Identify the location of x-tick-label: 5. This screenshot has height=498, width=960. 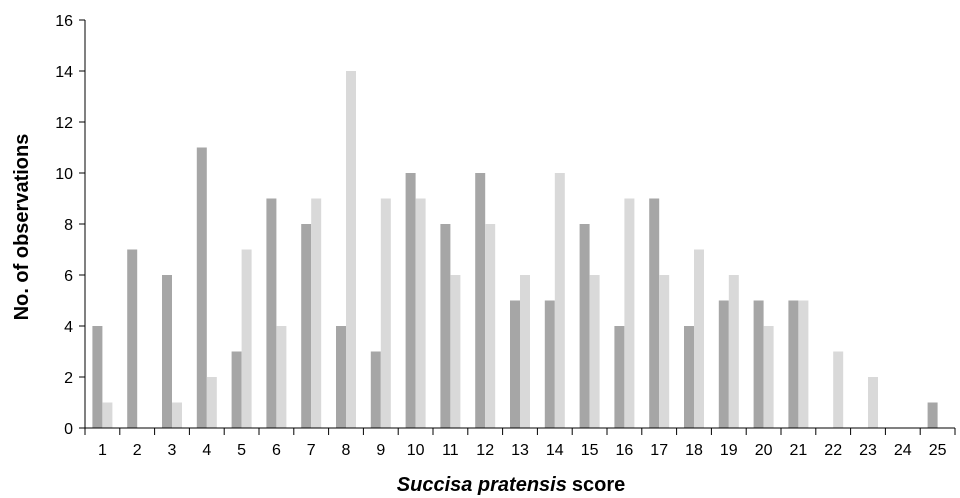
(241, 450).